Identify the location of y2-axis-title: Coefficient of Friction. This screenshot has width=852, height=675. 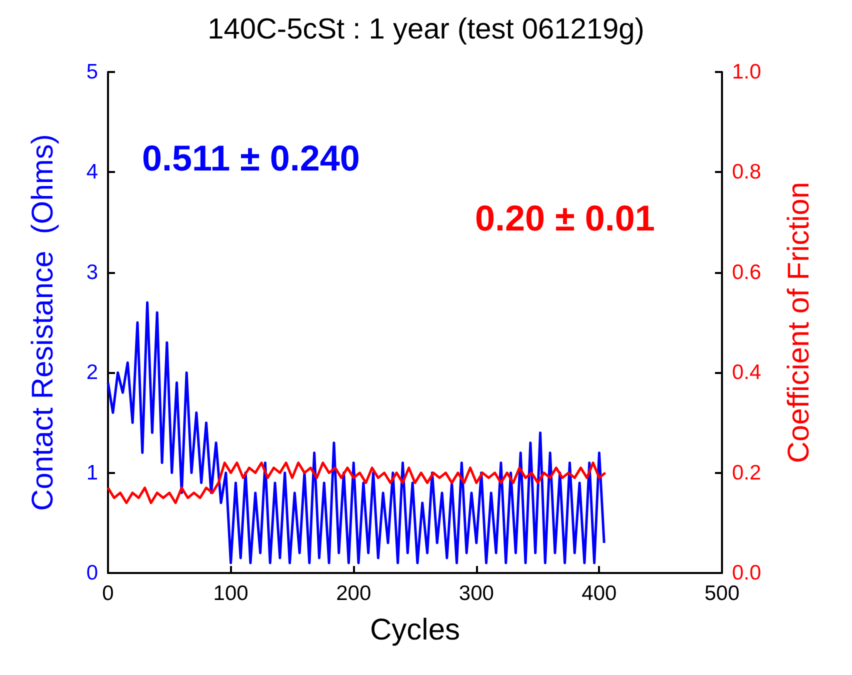
(799, 323).